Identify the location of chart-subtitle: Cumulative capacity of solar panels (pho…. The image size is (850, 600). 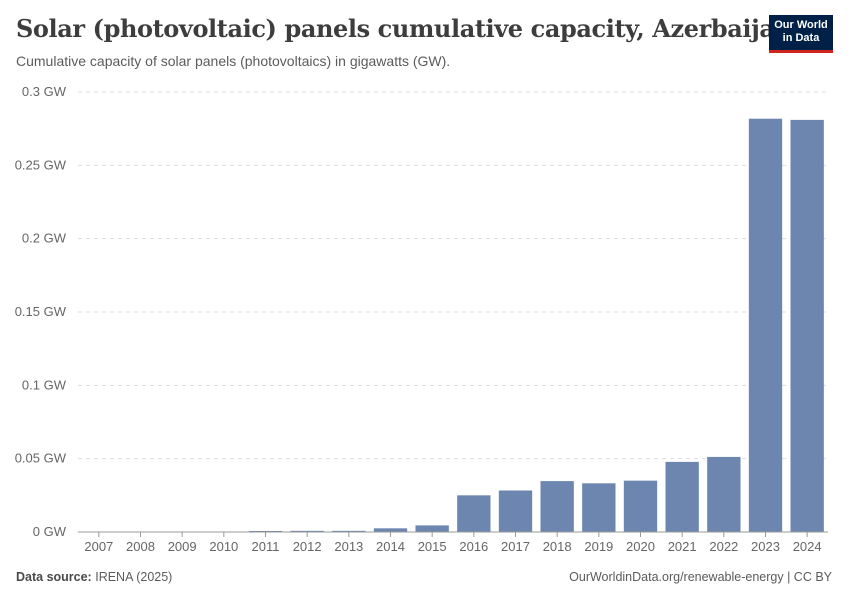
(233, 61).